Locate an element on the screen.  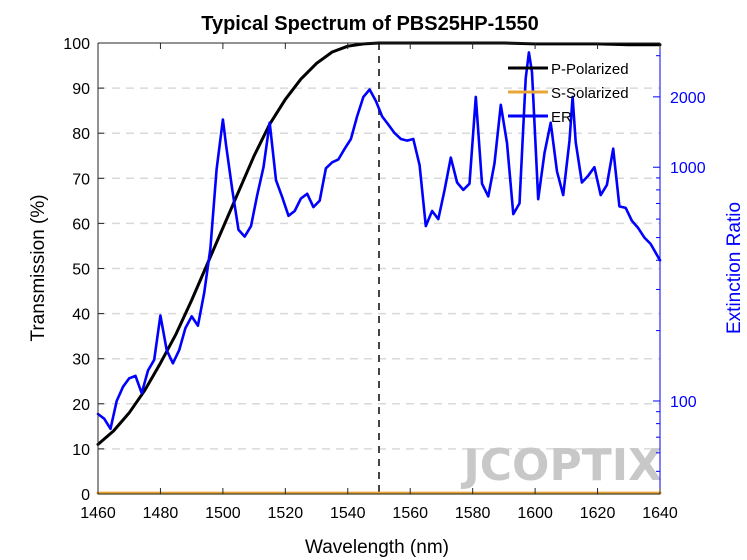
y-tick-label-0: 0 is located at coordinates (85, 495).